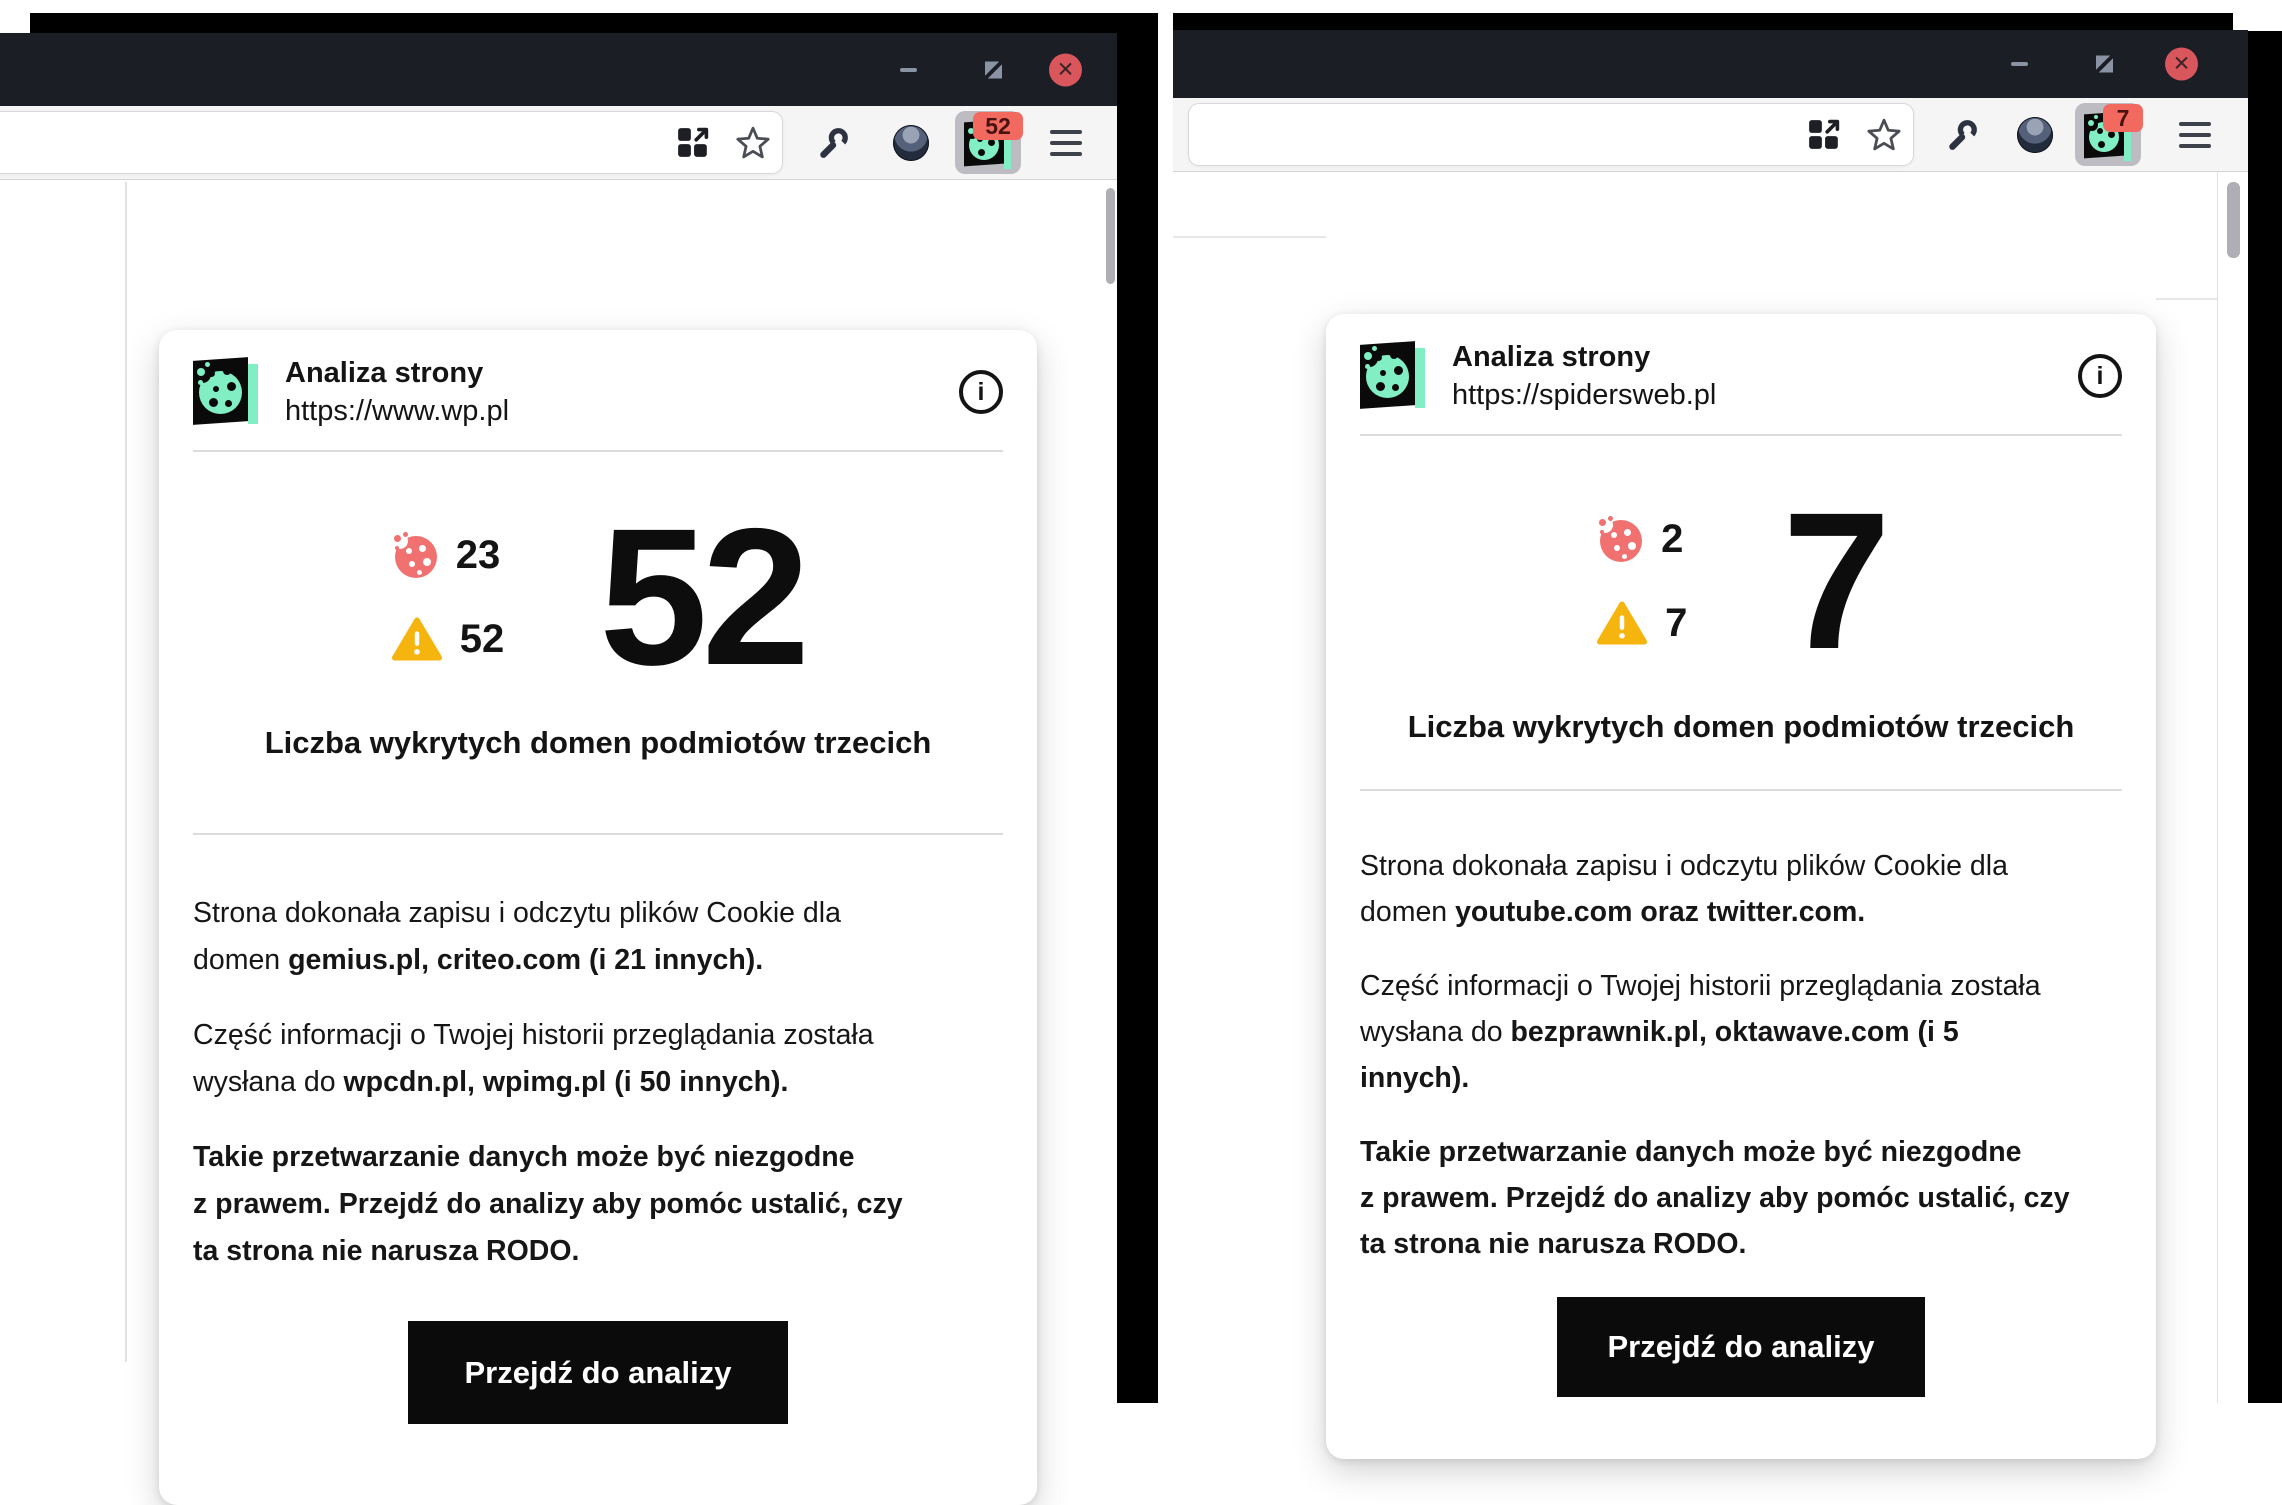 Image resolution: width=2282 pixels, height=1505 pixels. I want to click on browser-toolbar: 52, so click(558, 143).